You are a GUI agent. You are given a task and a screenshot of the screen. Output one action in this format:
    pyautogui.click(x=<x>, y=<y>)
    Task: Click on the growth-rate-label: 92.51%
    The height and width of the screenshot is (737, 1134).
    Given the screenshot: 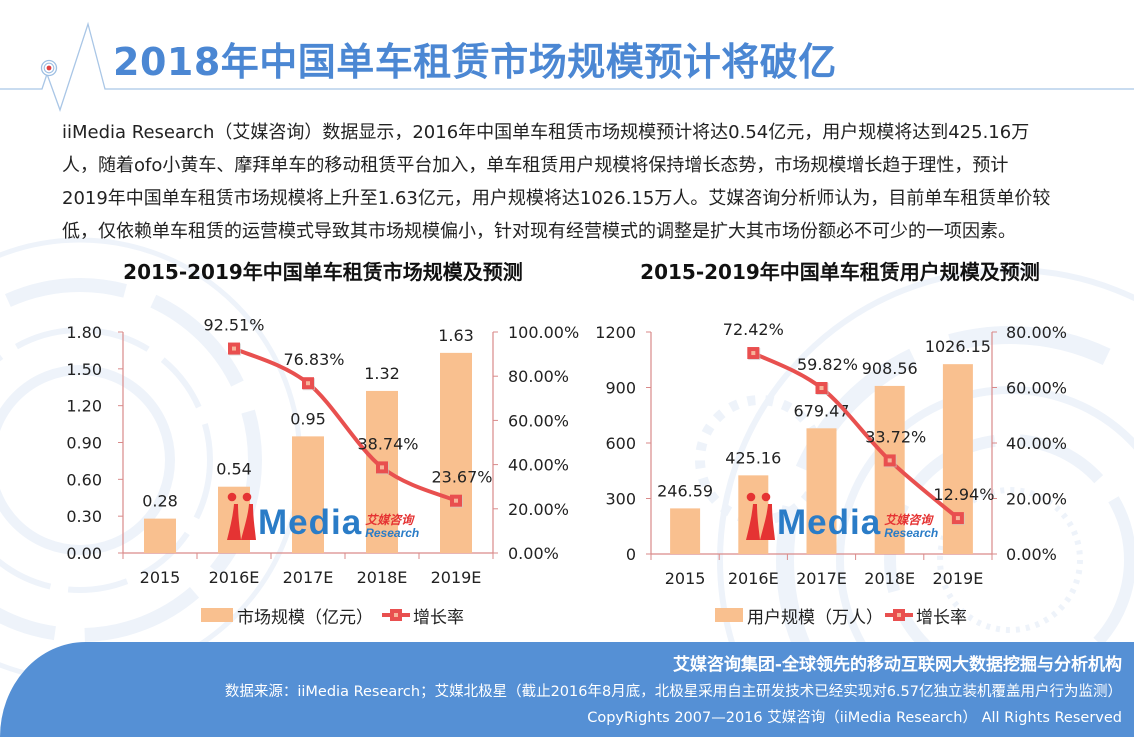 What is the action you would take?
    pyautogui.click(x=233, y=325)
    